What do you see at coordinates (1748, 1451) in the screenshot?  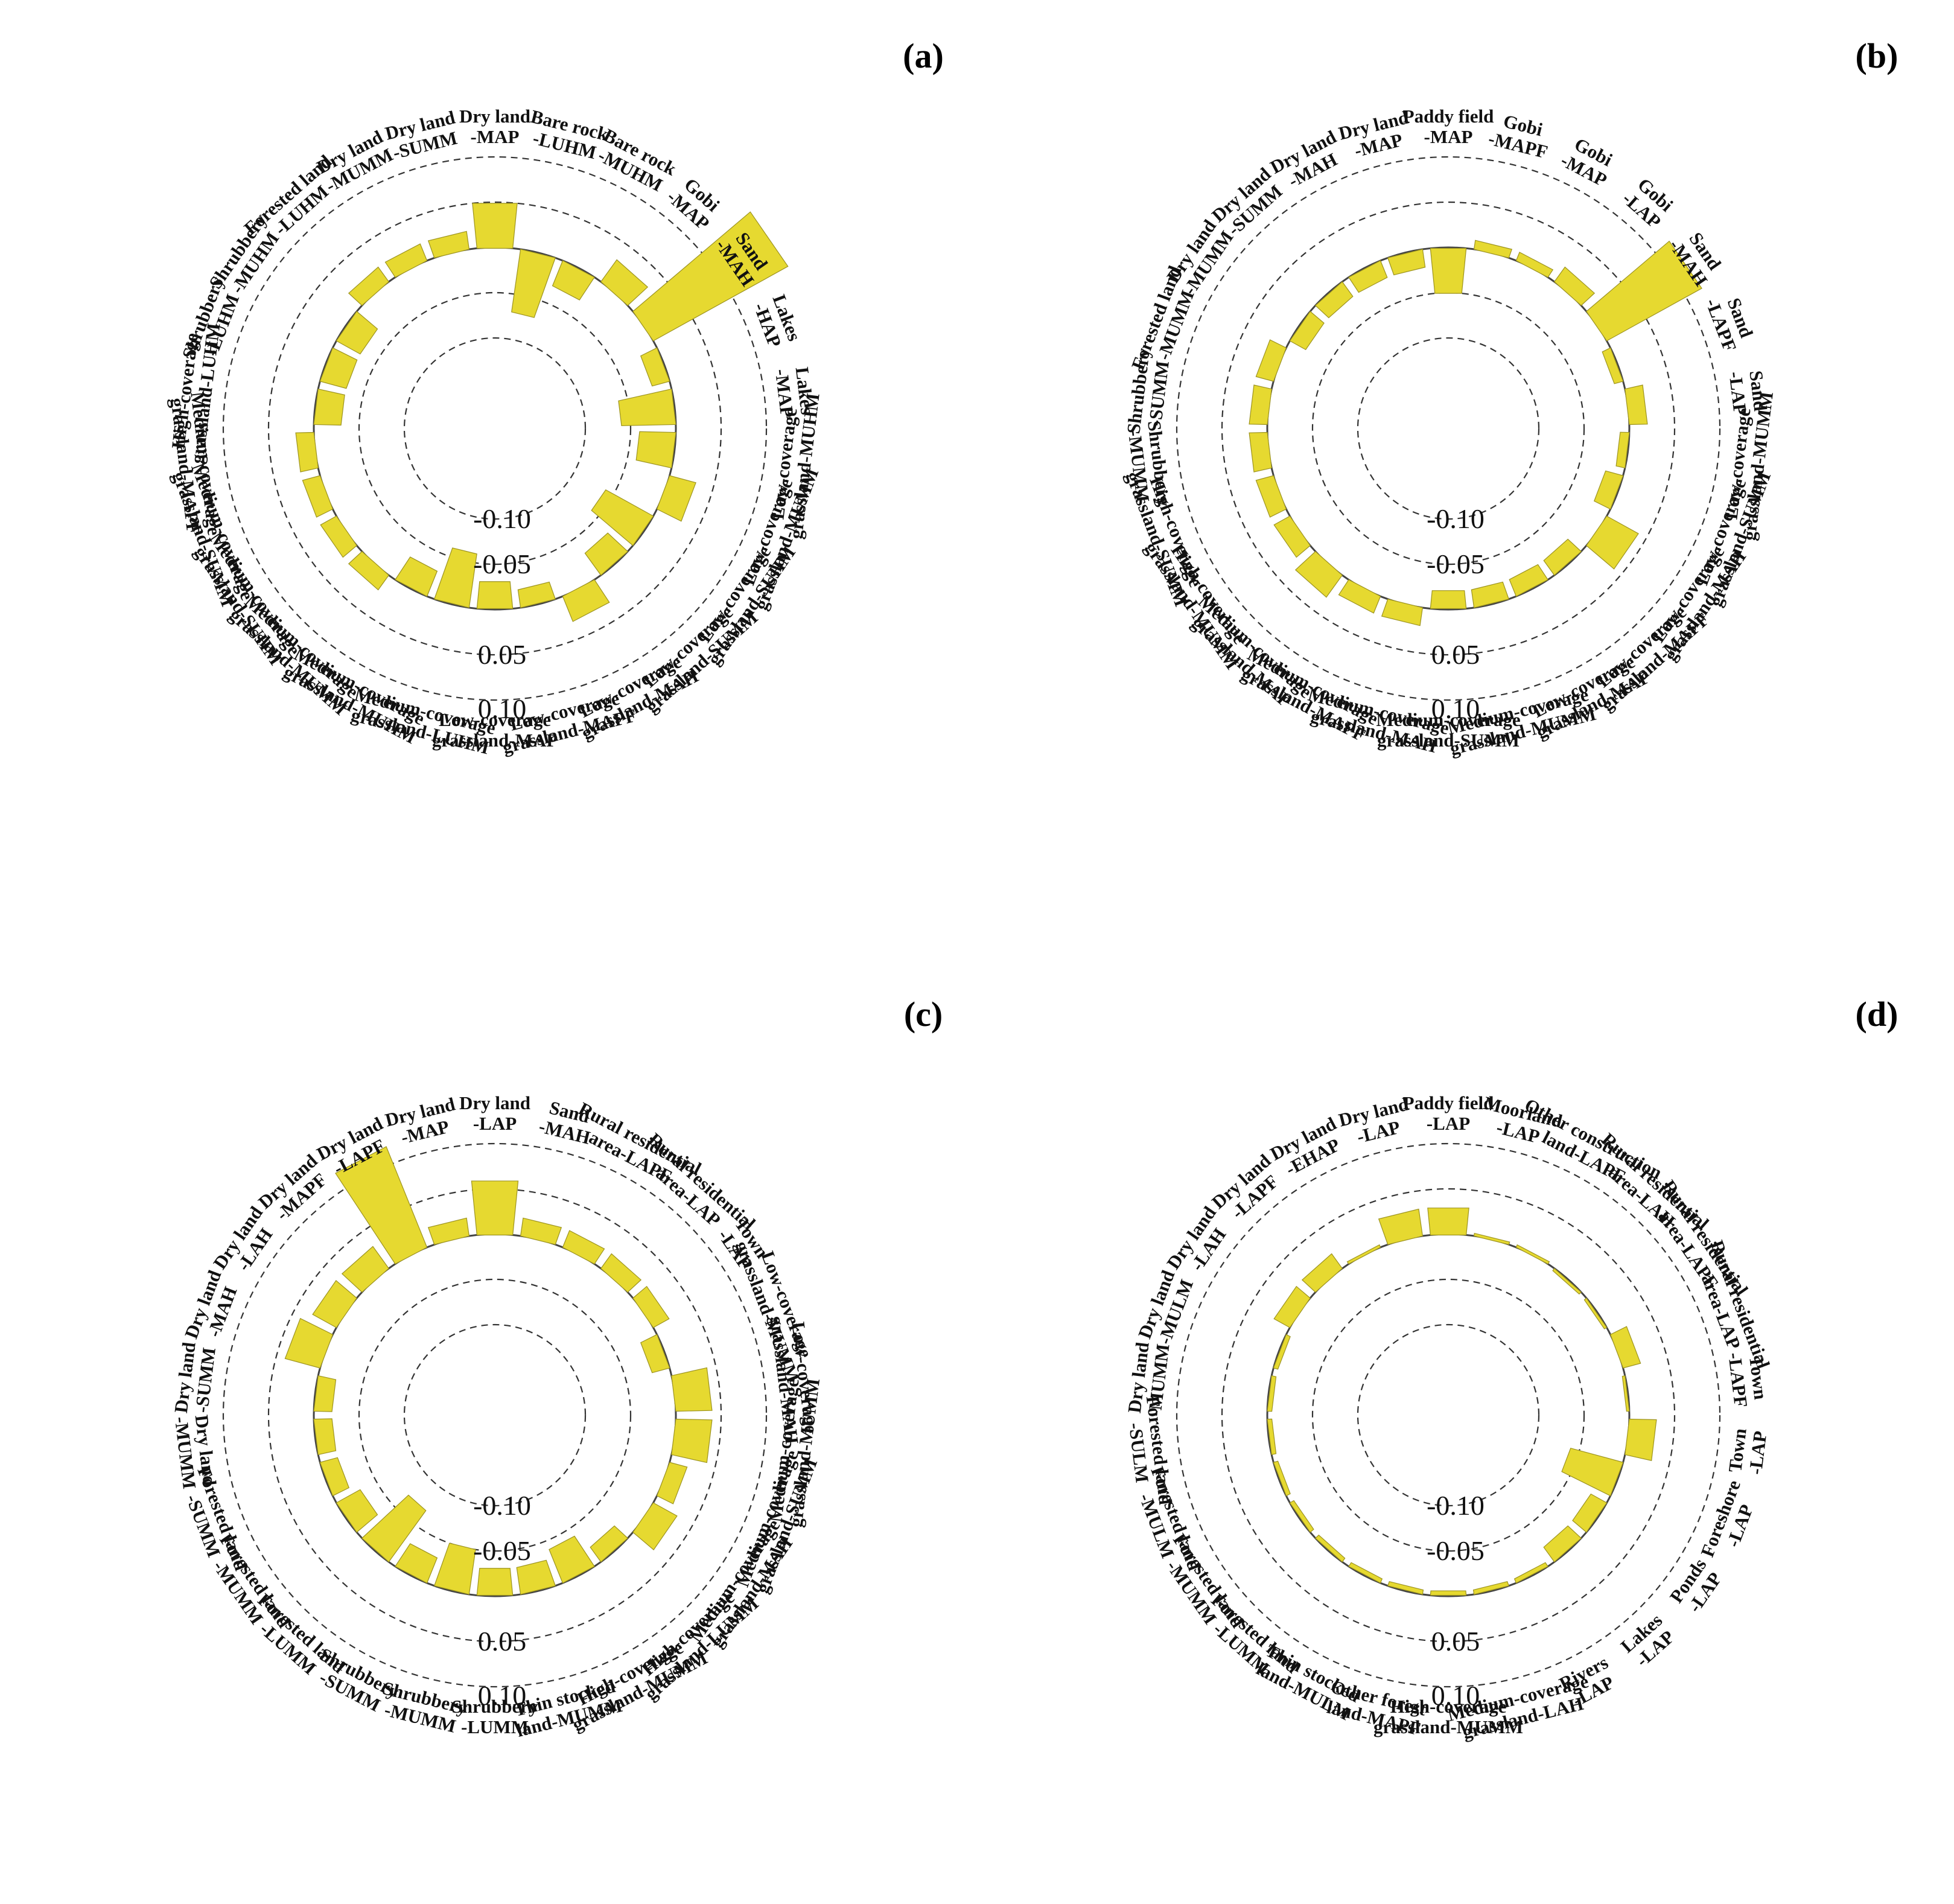 I see `category-label-7: Town-LAP` at bounding box center [1748, 1451].